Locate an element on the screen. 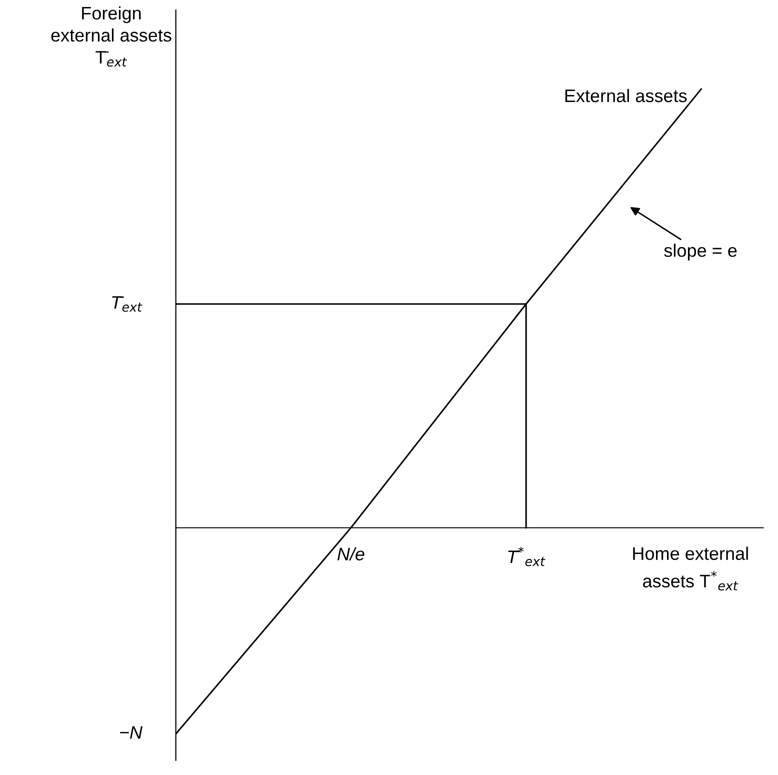 Image resolution: width=778 pixels, height=775 pixels. x-axis-title: Home external assets T$^{*}$$_{ext}$ is located at coordinates (690, 568).